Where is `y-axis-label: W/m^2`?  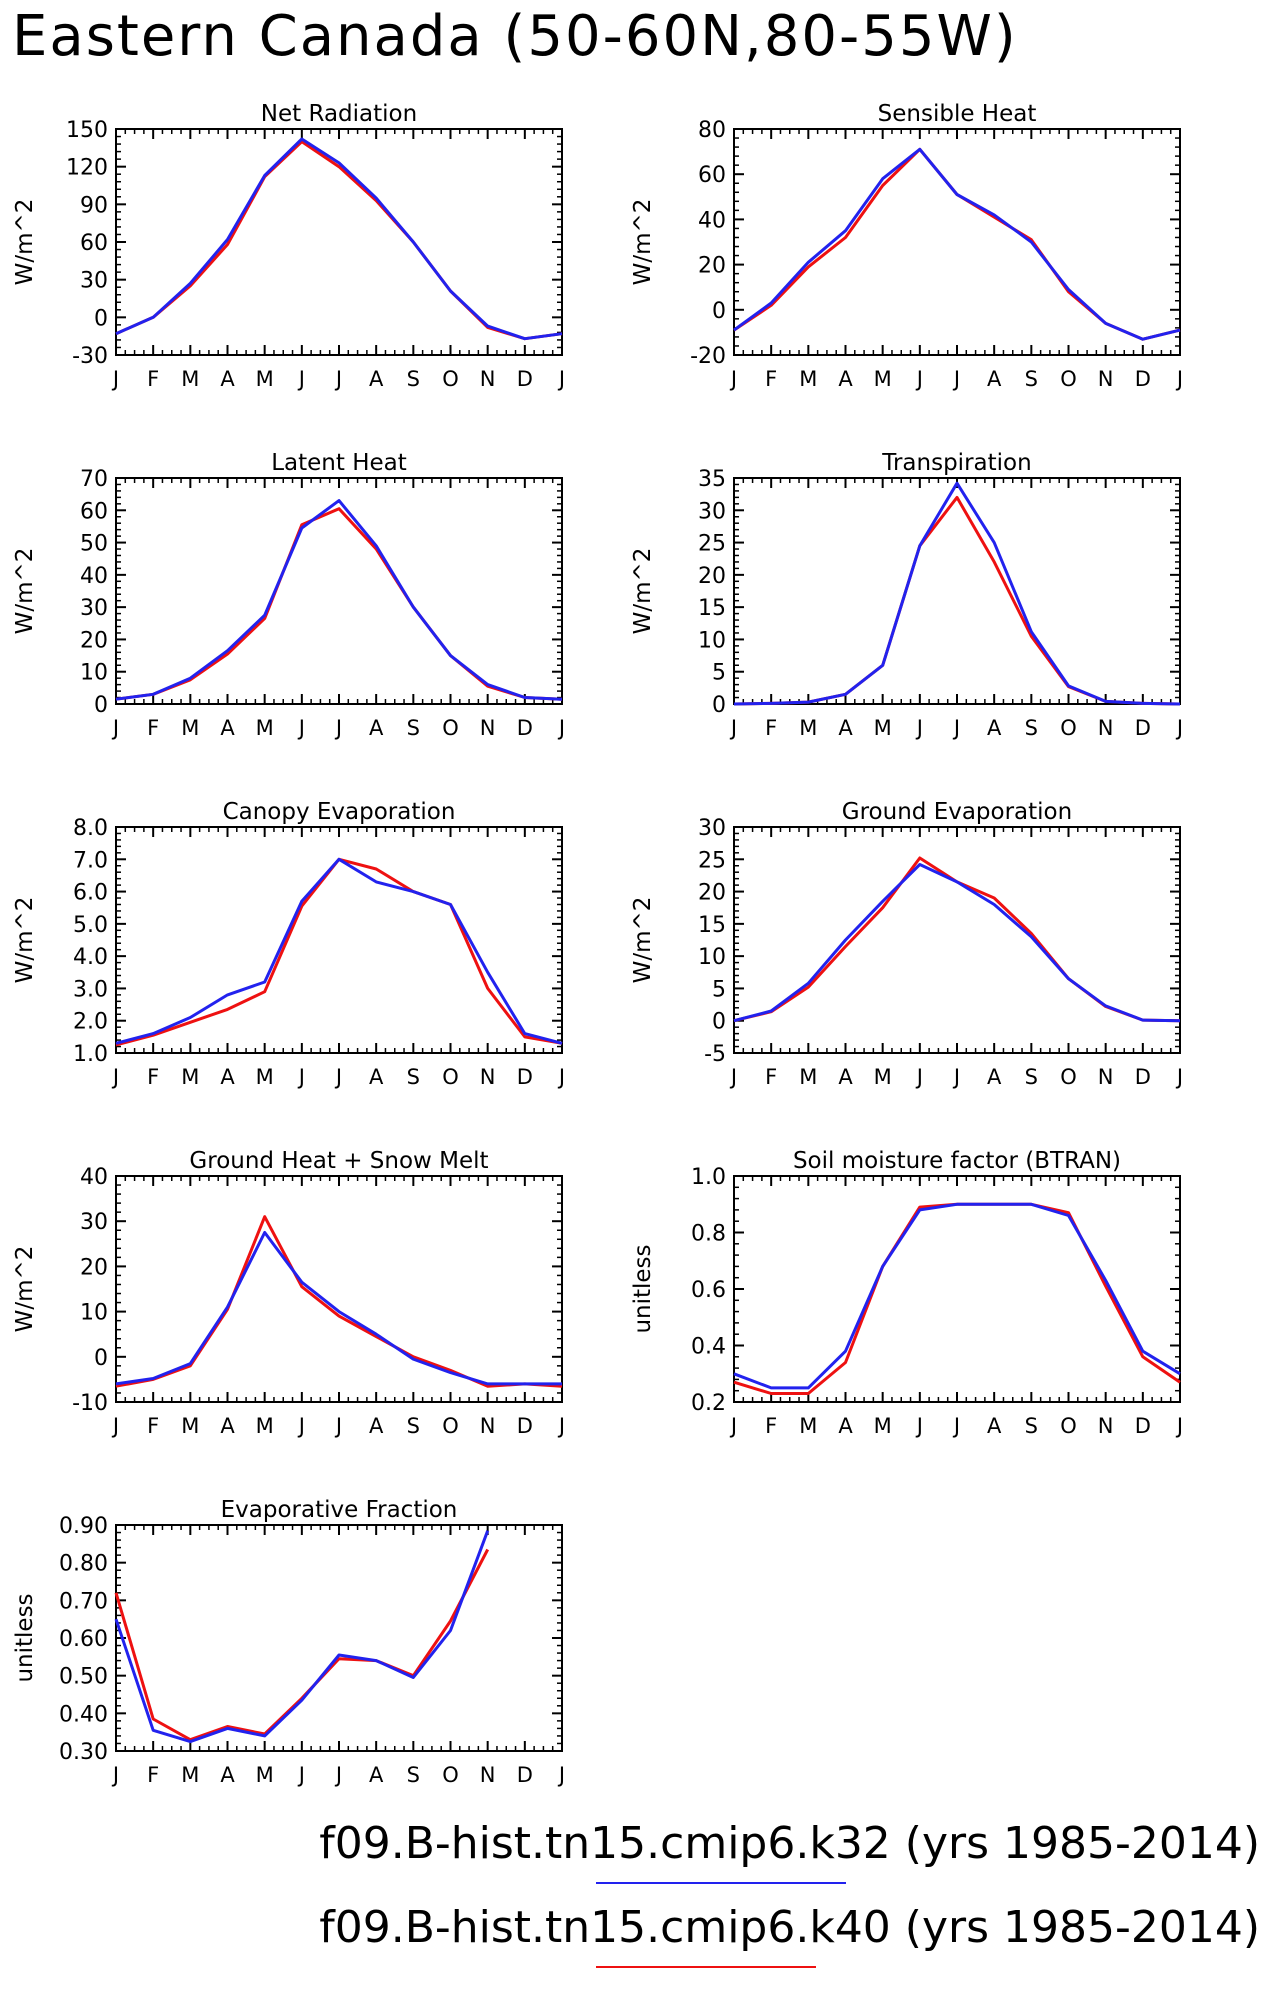
y-axis-label: W/m^2 is located at coordinates (643, 940).